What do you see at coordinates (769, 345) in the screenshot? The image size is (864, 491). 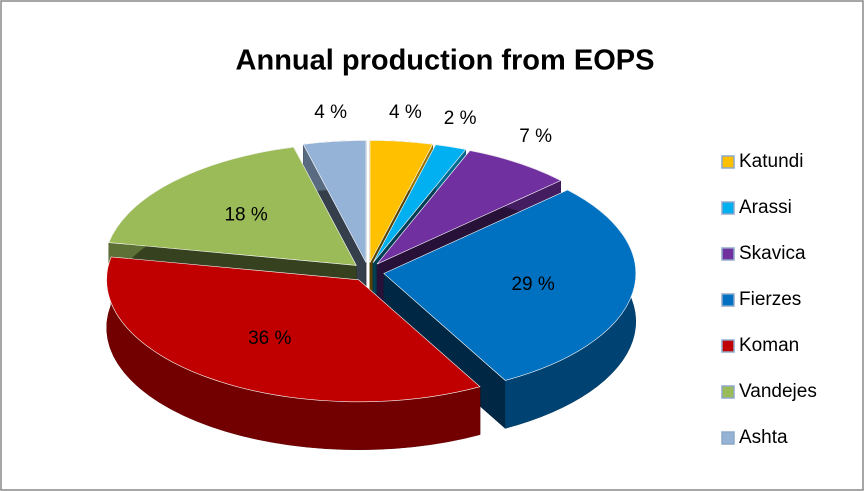 I see `legend-label: Koman` at bounding box center [769, 345].